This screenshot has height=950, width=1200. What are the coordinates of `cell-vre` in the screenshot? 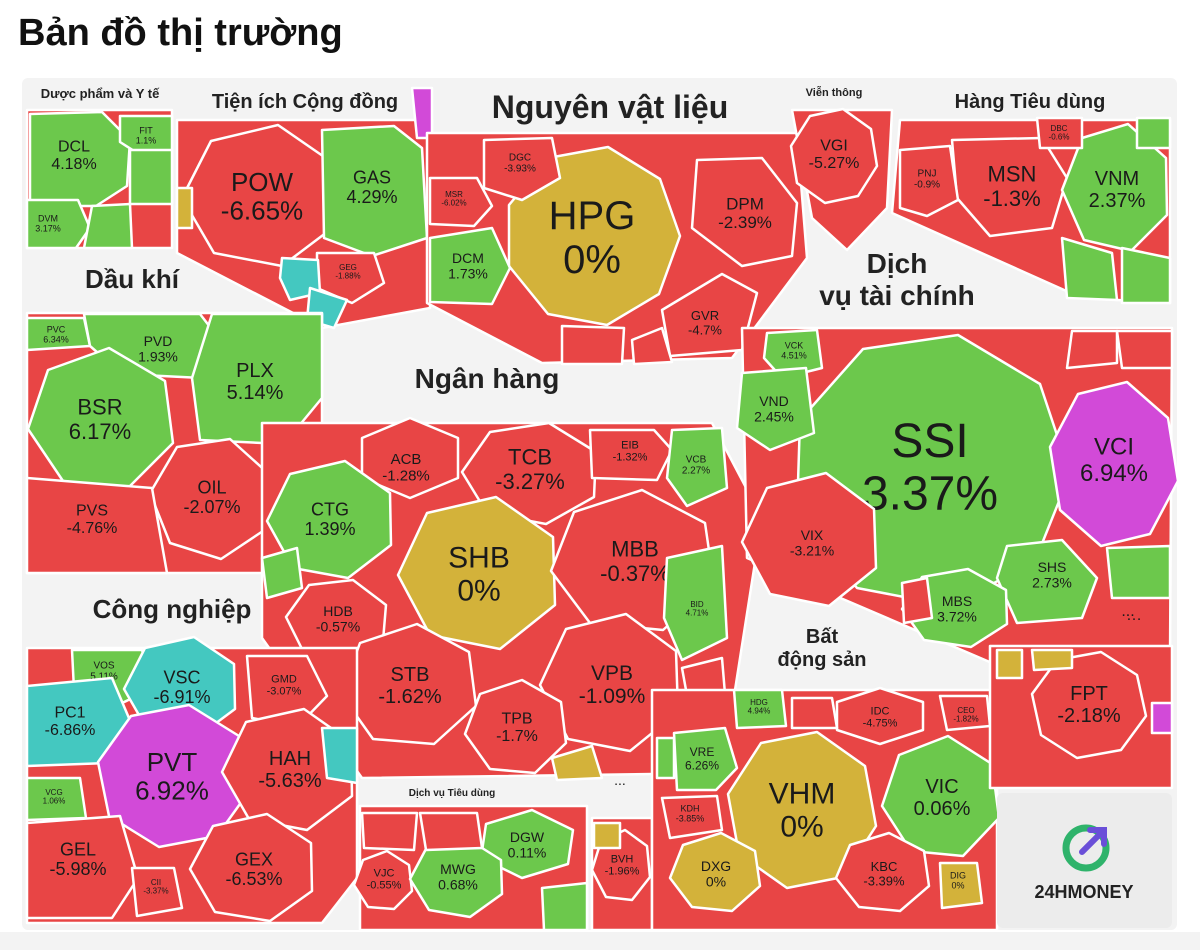 It's located at (705, 759).